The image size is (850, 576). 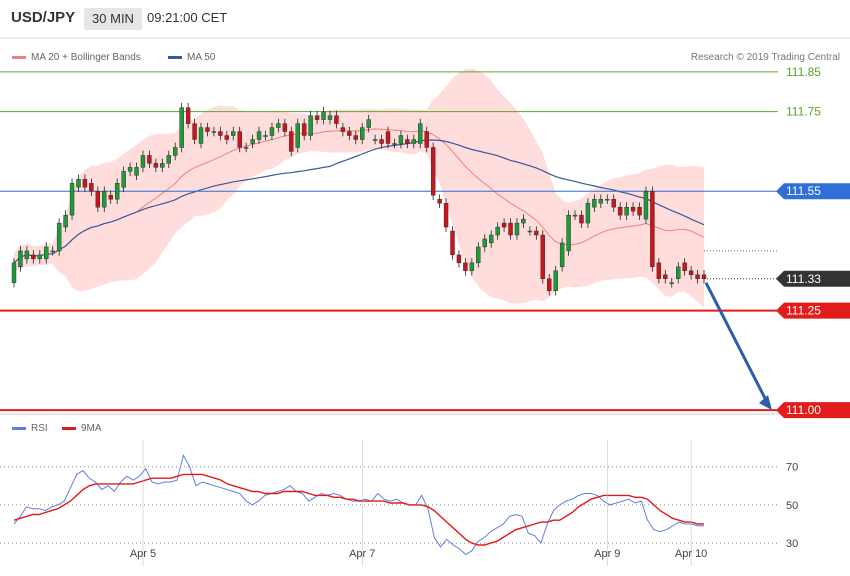 I want to click on level-tag-111.00, so click(x=813, y=410).